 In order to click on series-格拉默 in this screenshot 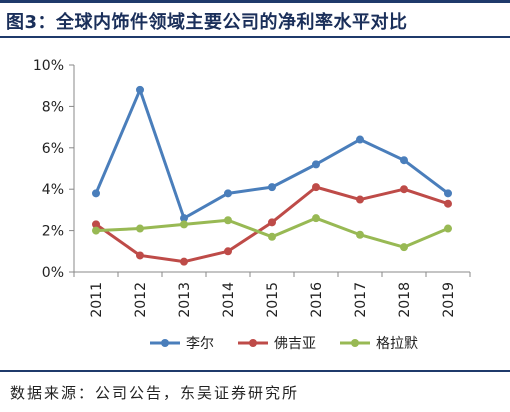, I will do `click(272, 233)`.